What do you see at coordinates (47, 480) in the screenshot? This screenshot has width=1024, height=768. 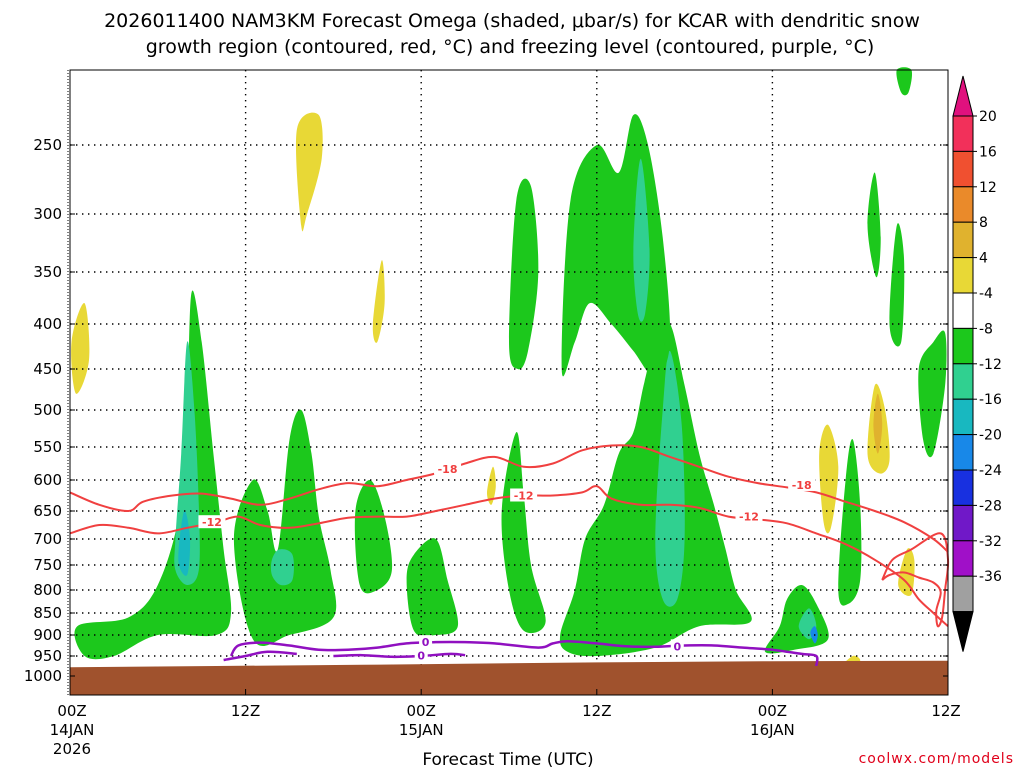 I see `y-tick-label: 600` at bounding box center [47, 480].